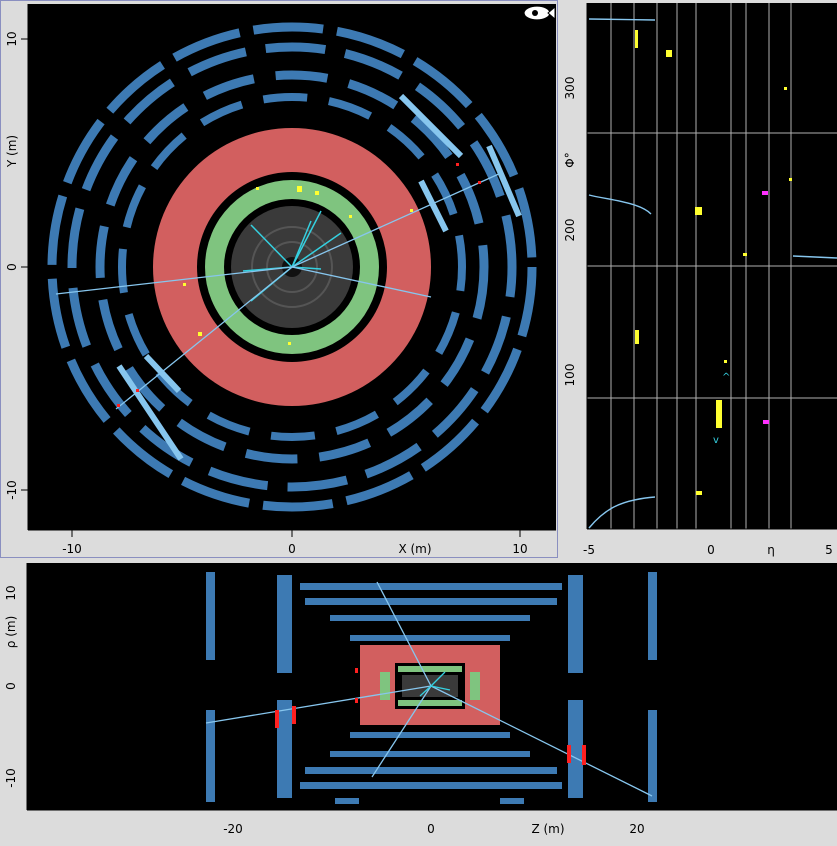 Image resolution: width=837 pixels, height=846 pixels. I want to click on muon-spectrometer-rz, so click(431, 688).